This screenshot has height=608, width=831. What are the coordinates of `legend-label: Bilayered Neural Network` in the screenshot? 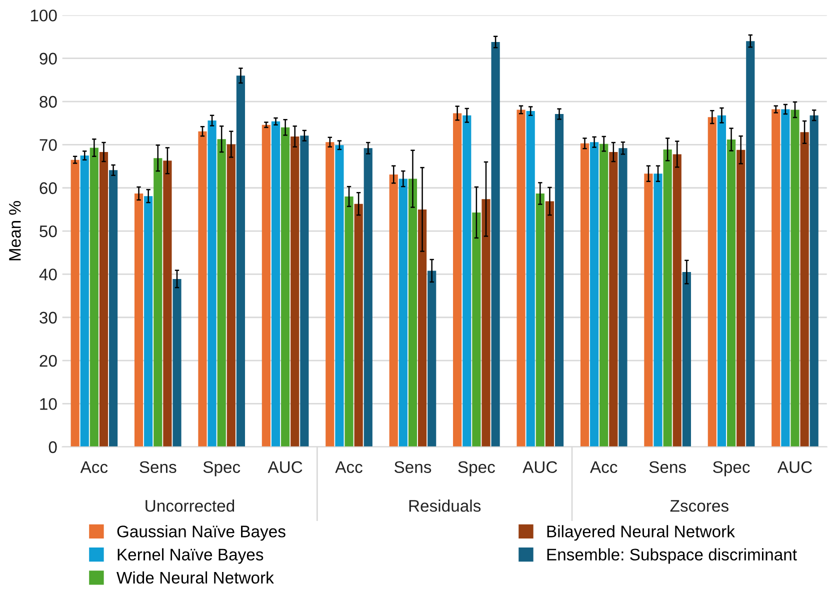 It's located at (641, 533).